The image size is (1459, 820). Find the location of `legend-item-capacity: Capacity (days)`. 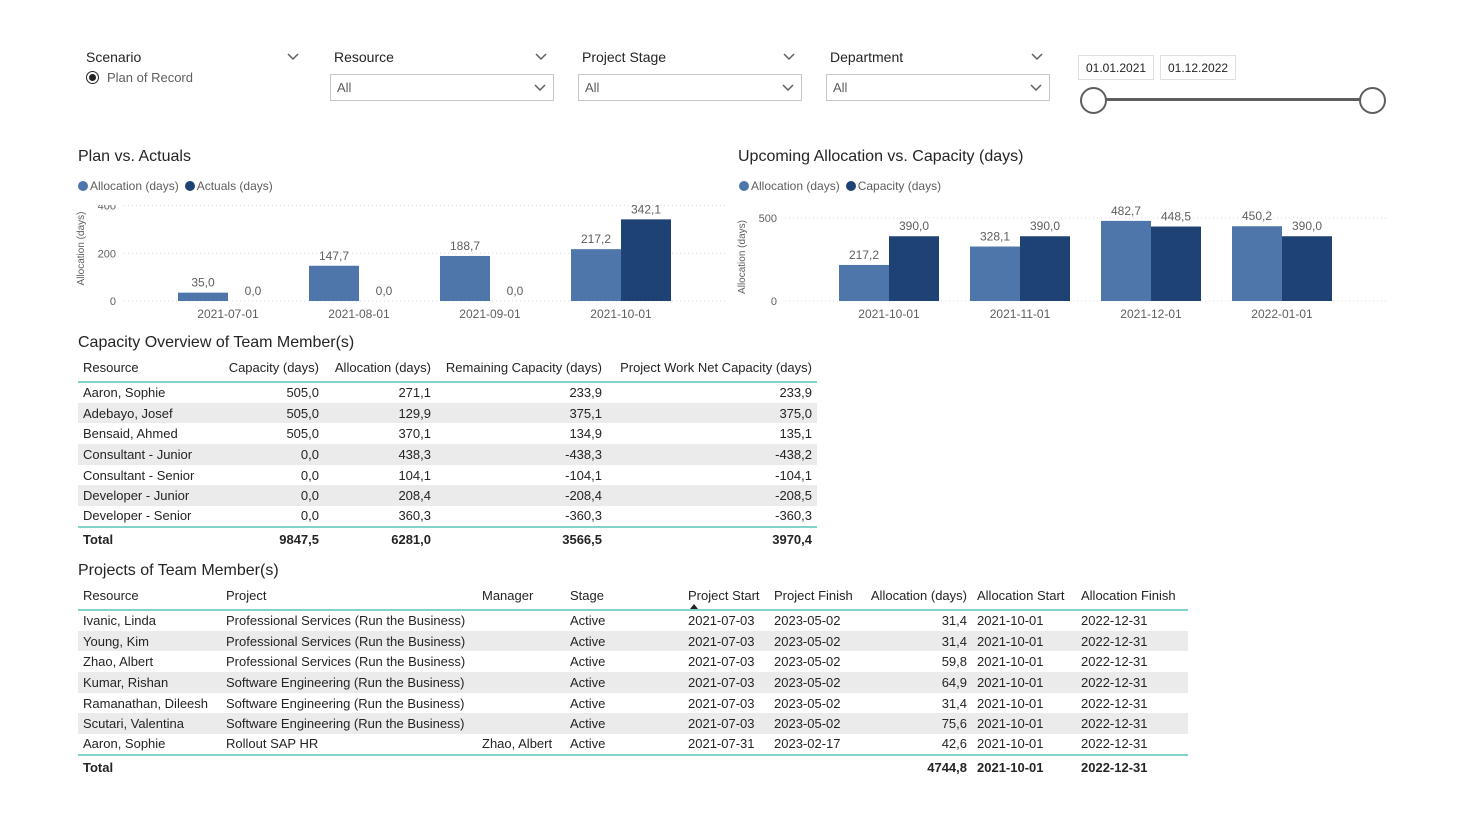

legend-item-capacity: Capacity (days) is located at coordinates (893, 186).